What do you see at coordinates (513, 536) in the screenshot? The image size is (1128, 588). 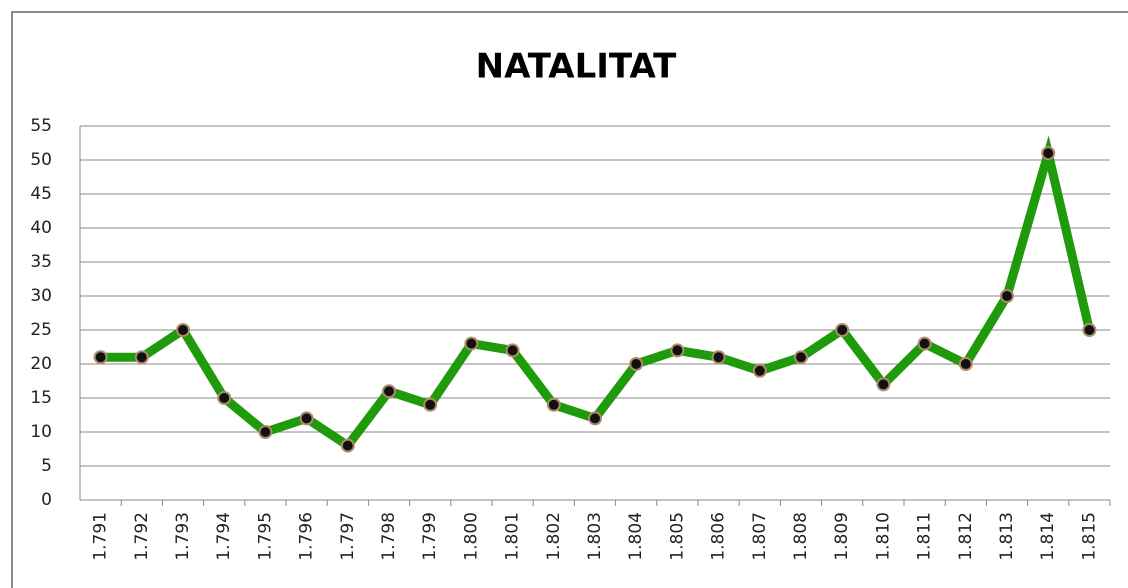 I see `x-tick-label: 1.801` at bounding box center [513, 536].